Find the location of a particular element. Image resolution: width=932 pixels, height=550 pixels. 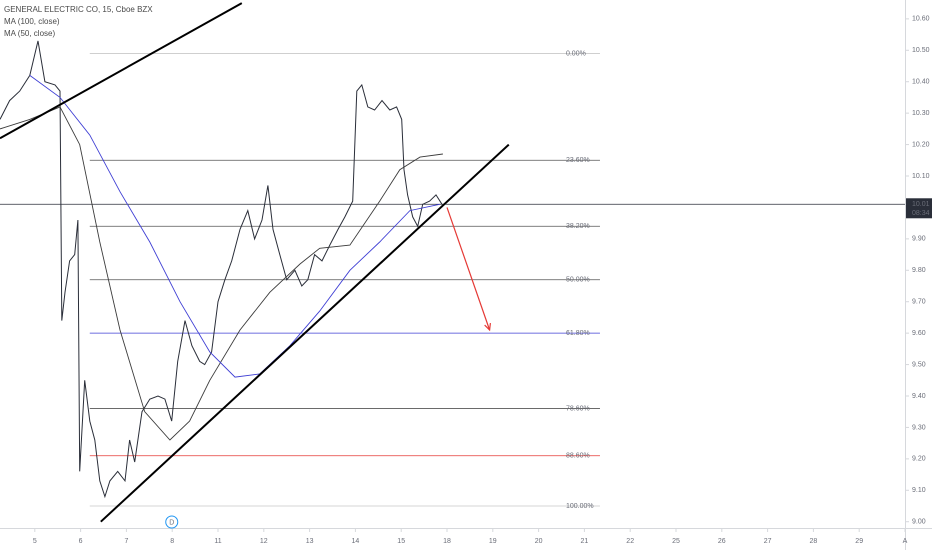

y-tick-label: 9.50 is located at coordinates (919, 364).